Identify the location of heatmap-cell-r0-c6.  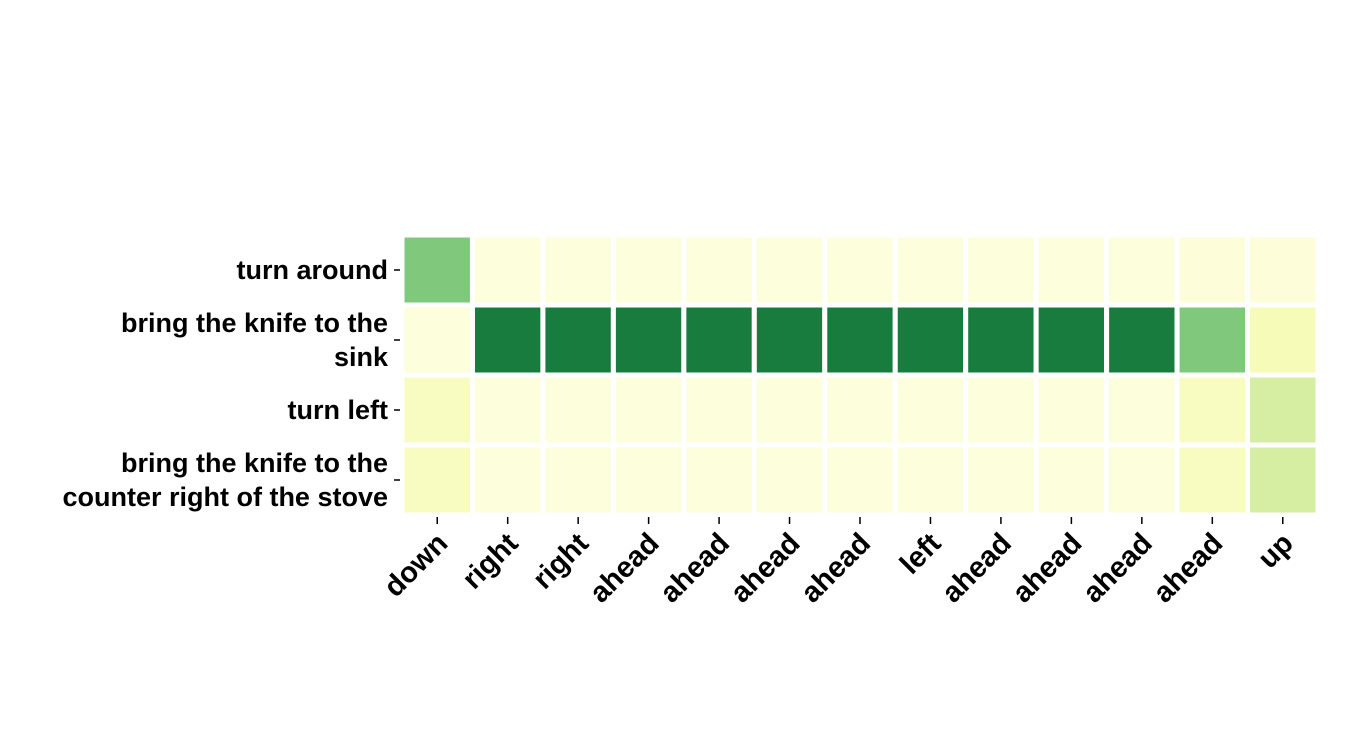
(860, 270).